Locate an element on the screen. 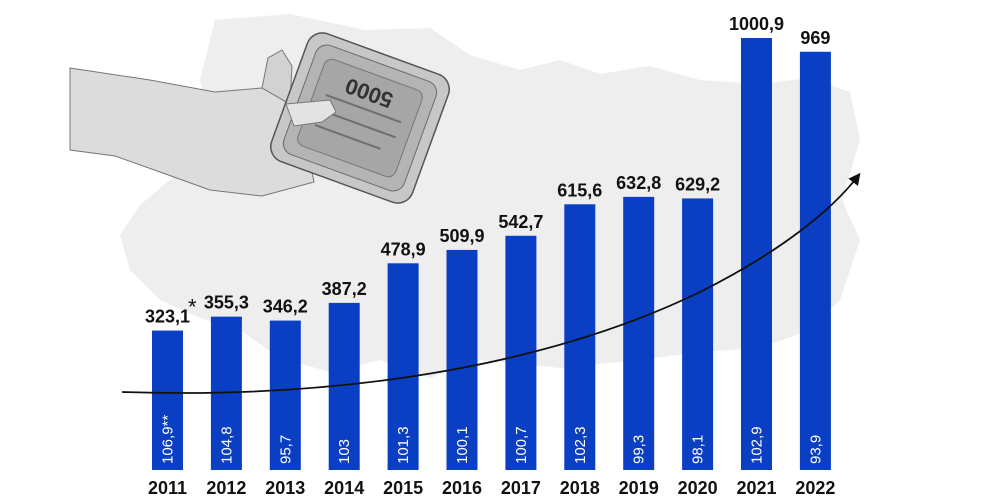 Image resolution: width=992 pixels, height=496 pixels. year-label-2015: 2015 is located at coordinates (403, 487).